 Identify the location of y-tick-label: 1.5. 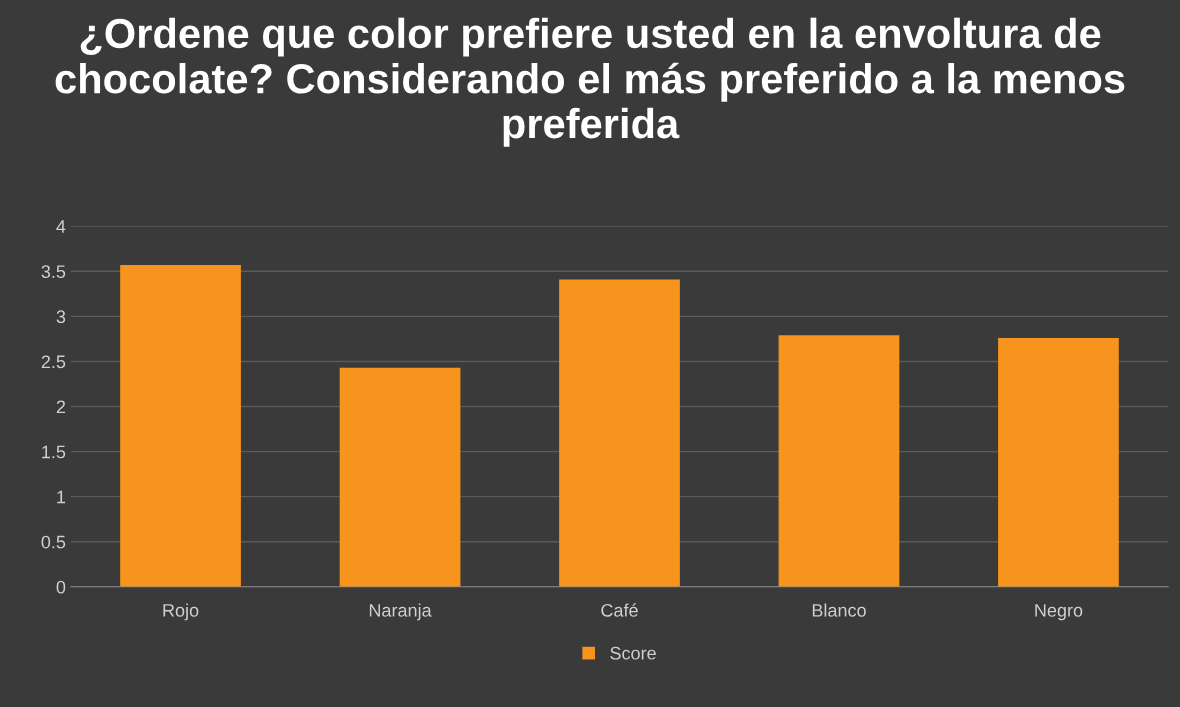
(54, 452).